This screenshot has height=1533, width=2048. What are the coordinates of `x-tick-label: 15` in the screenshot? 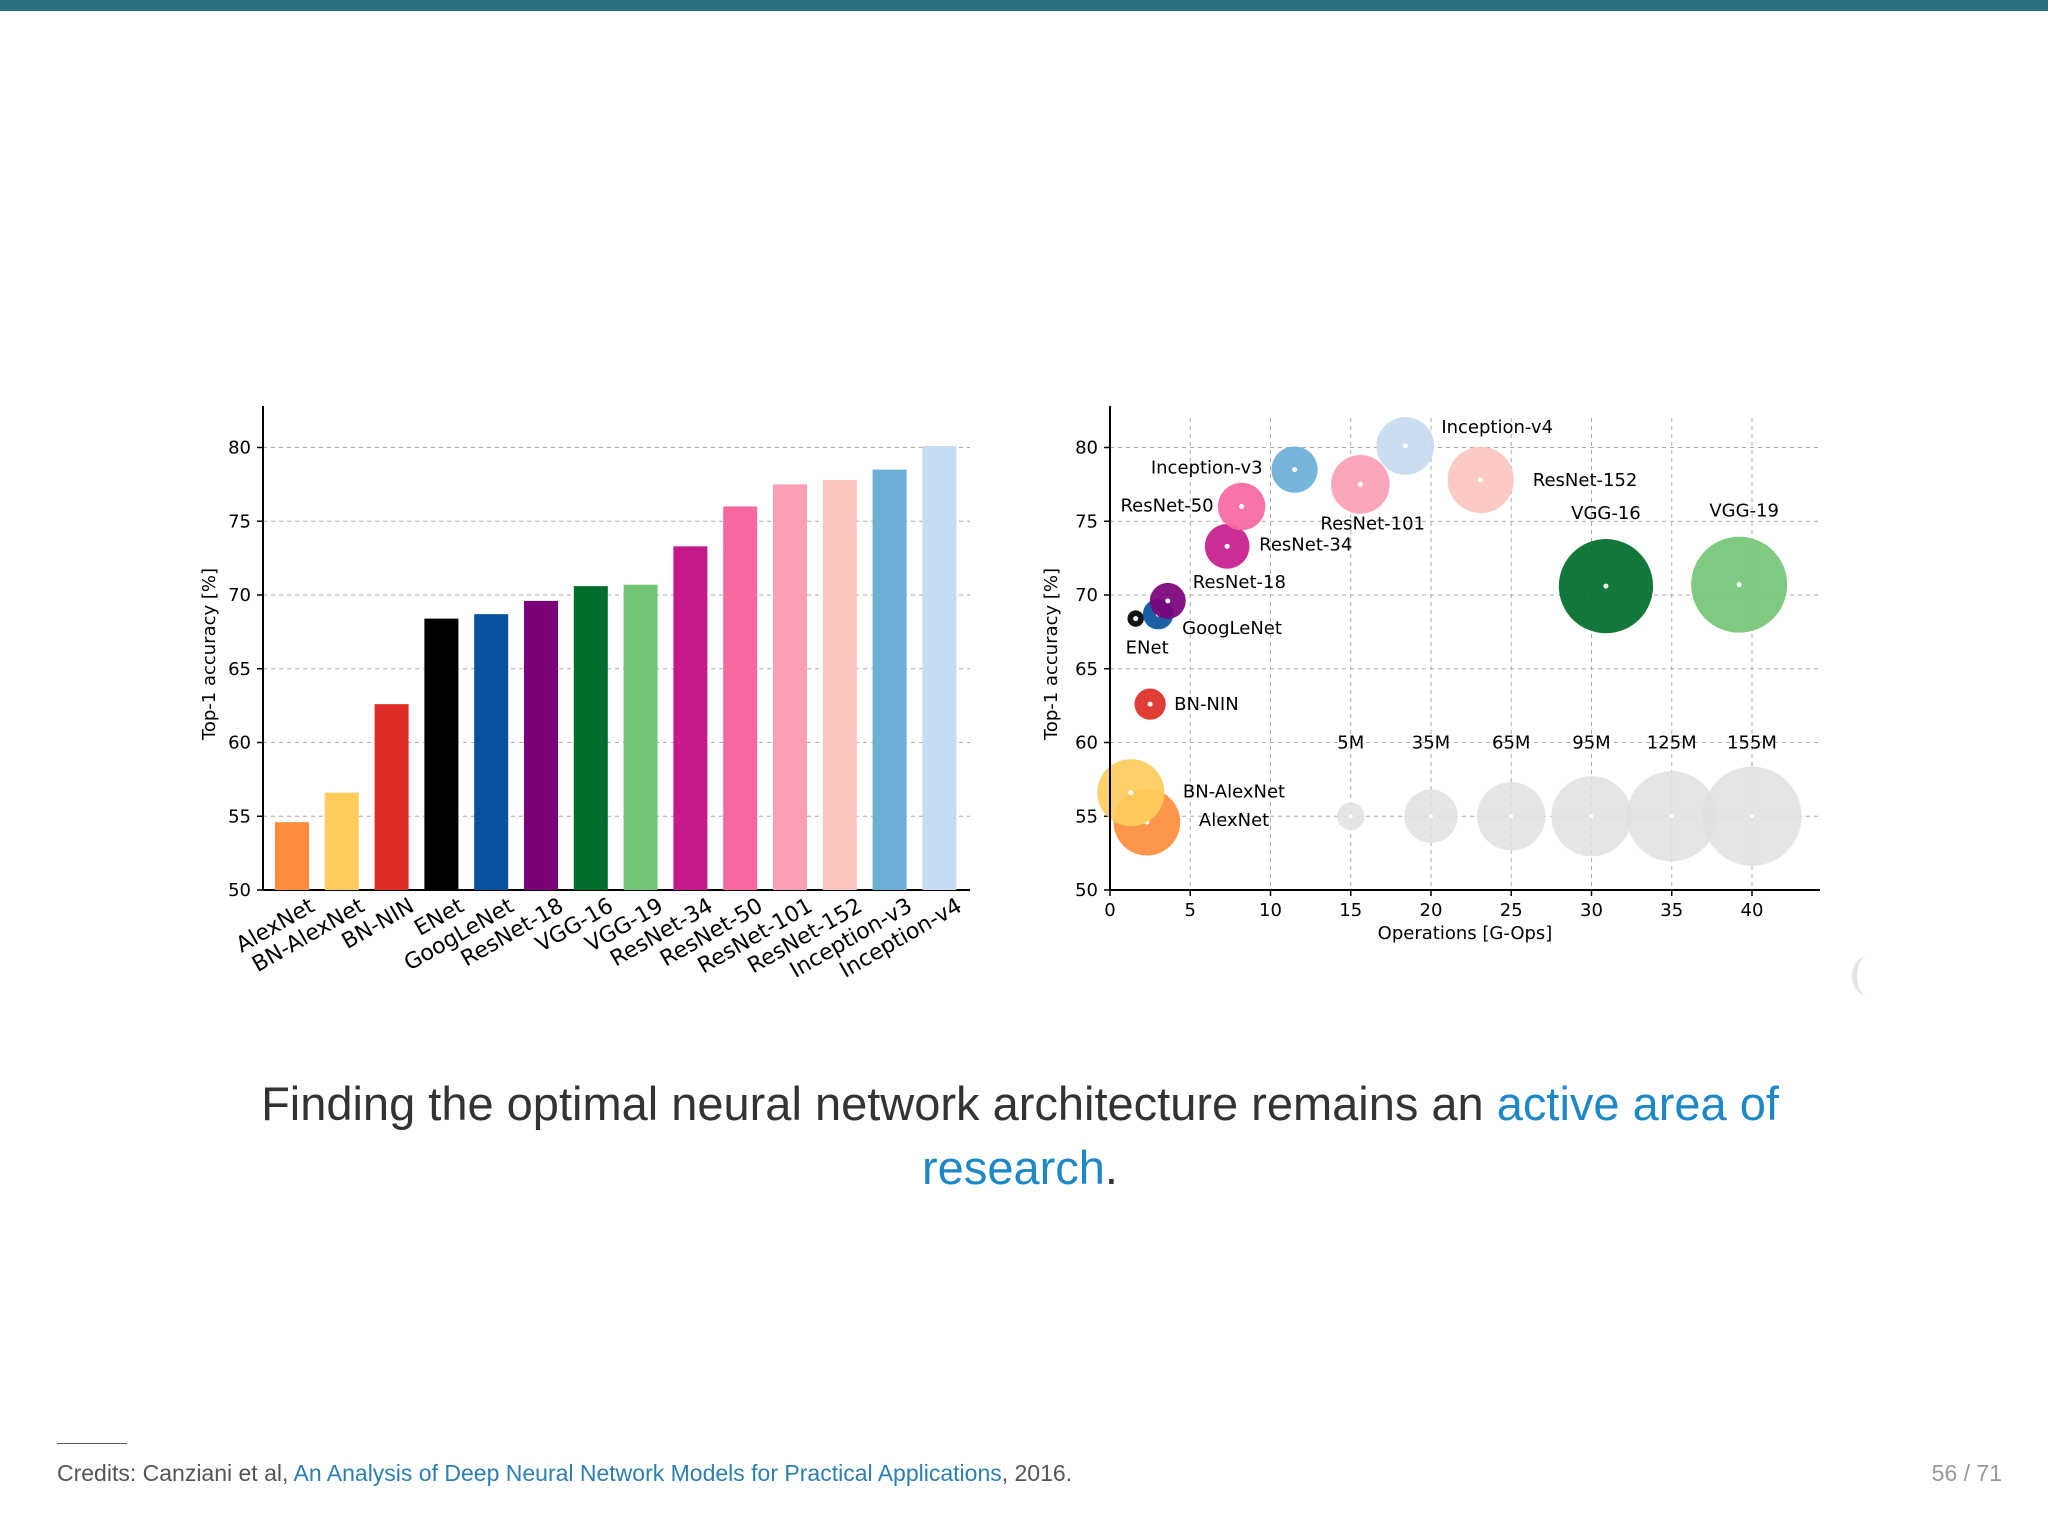 It's located at (1350, 910).